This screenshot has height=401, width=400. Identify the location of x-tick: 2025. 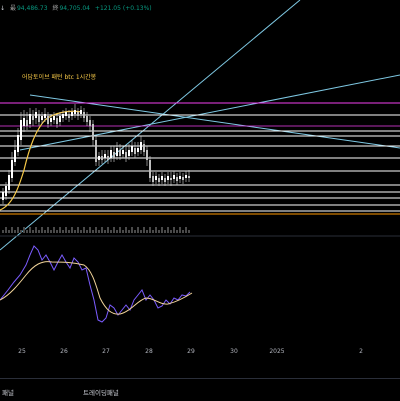
(277, 351).